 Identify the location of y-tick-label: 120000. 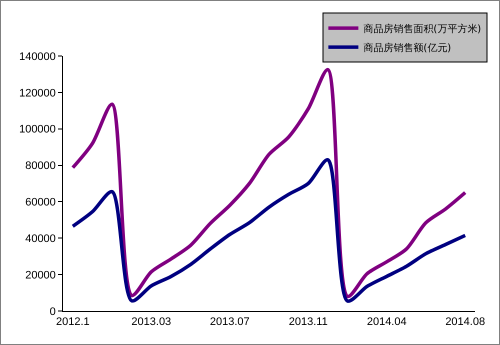
(37, 93).